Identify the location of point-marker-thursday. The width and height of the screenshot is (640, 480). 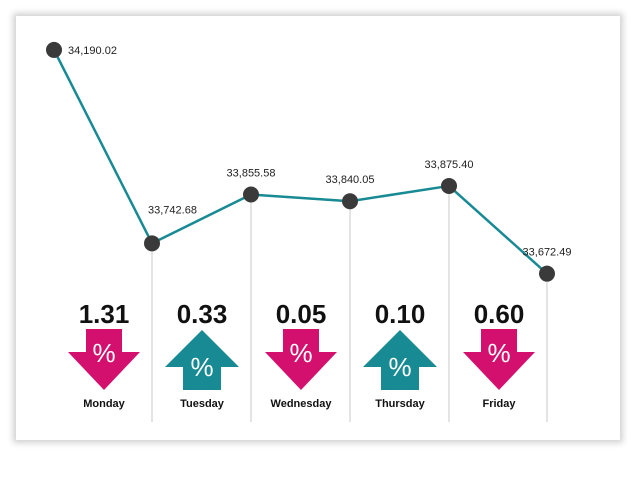
(449, 185).